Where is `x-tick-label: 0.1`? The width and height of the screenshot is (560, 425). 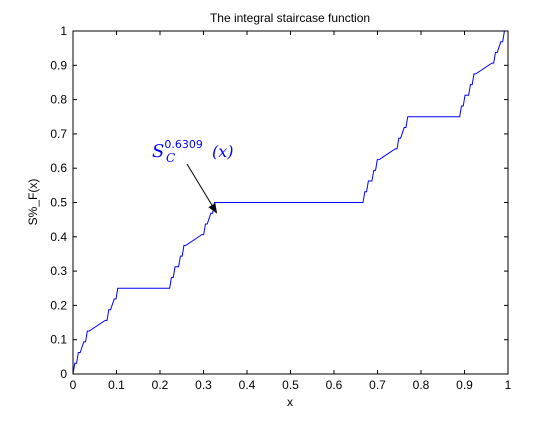 x-tick-label: 0.1 is located at coordinates (116, 385).